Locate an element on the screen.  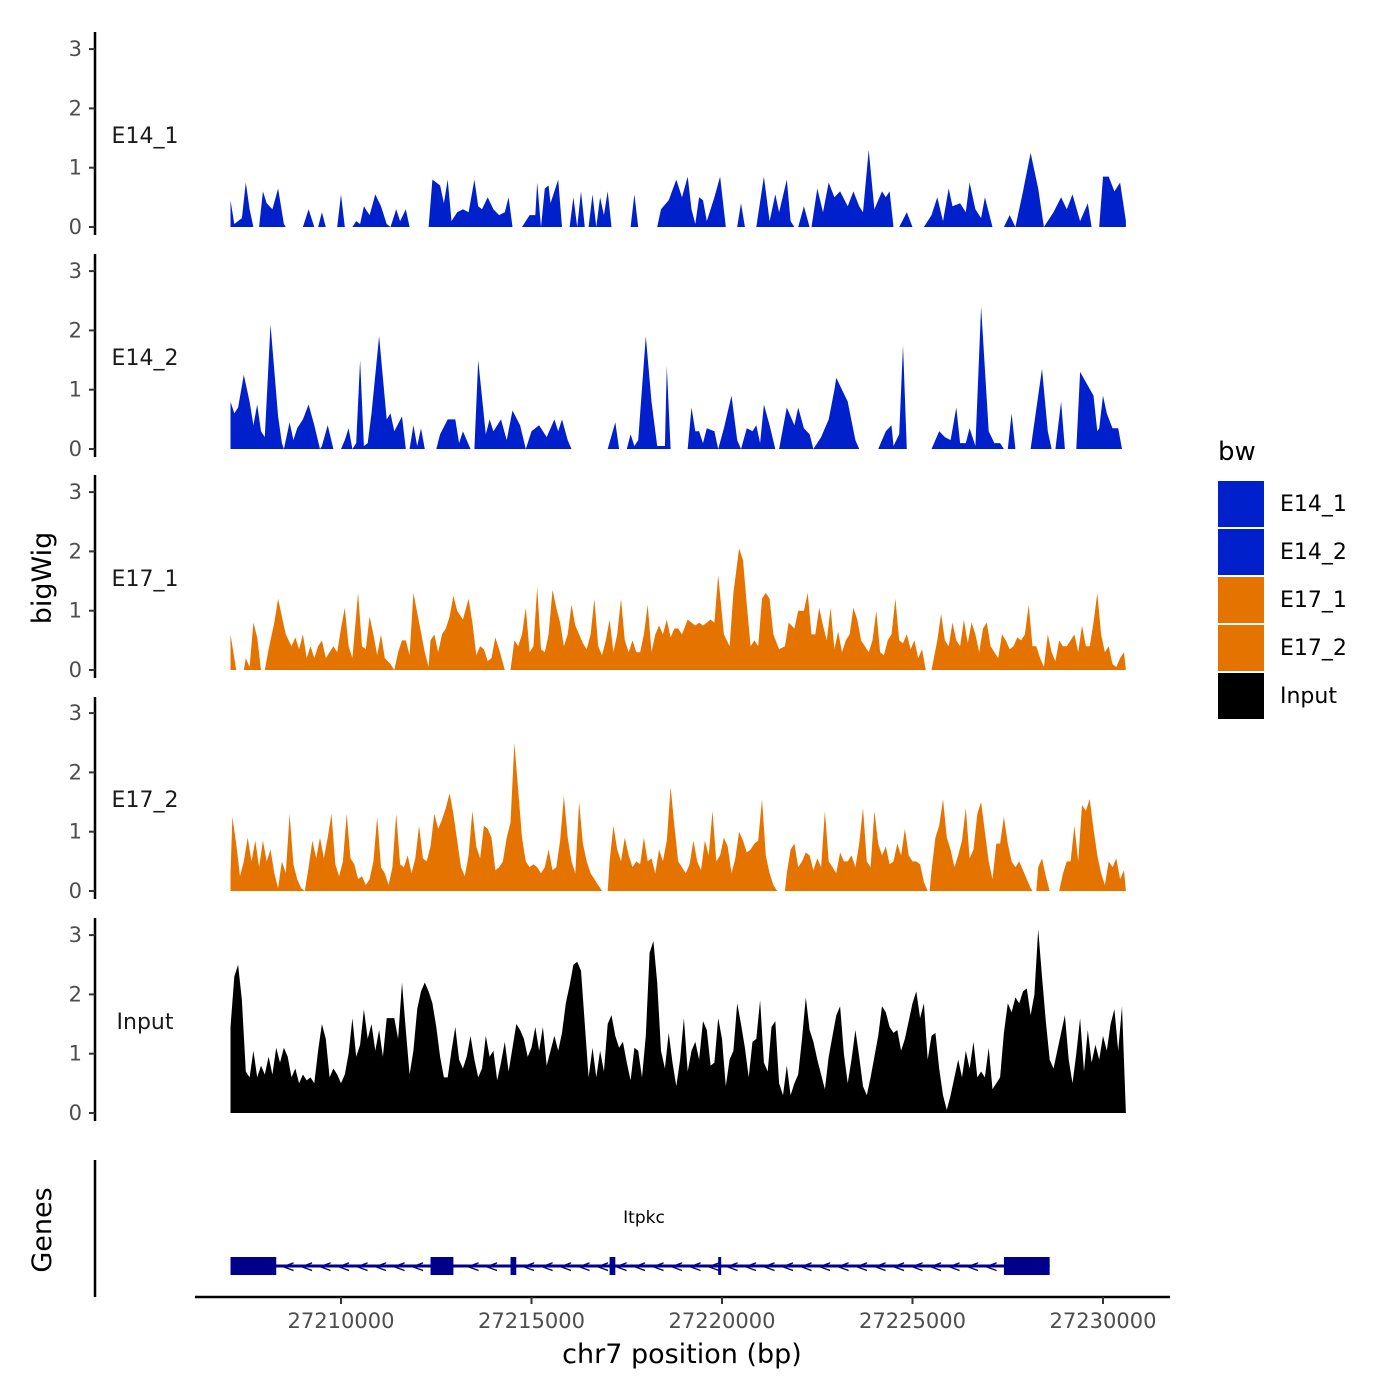
x-tick-label: 27230000 is located at coordinates (1103, 1321).